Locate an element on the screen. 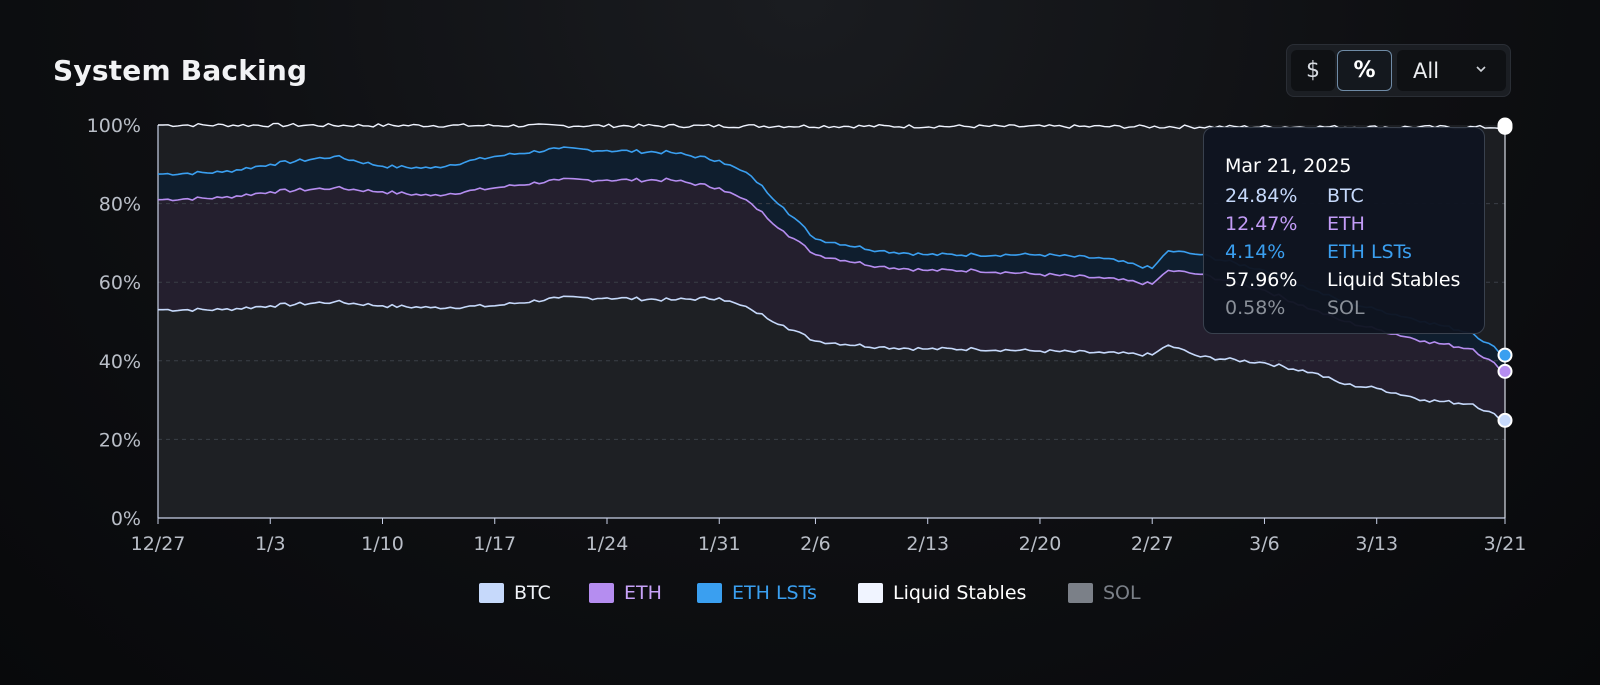  highlight-dot-eth-lsts is located at coordinates (1505, 355).